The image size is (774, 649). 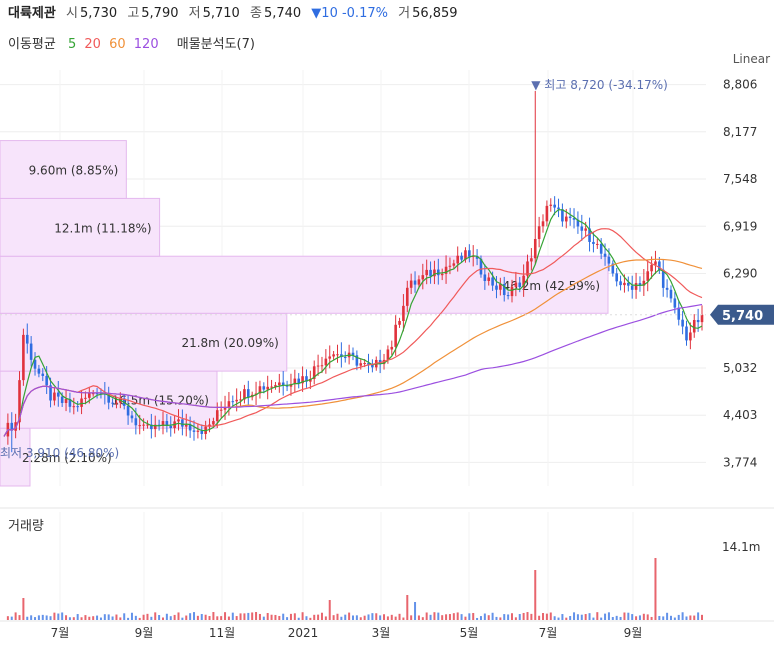 I want to click on ma120-label: 120, so click(x=146, y=44).